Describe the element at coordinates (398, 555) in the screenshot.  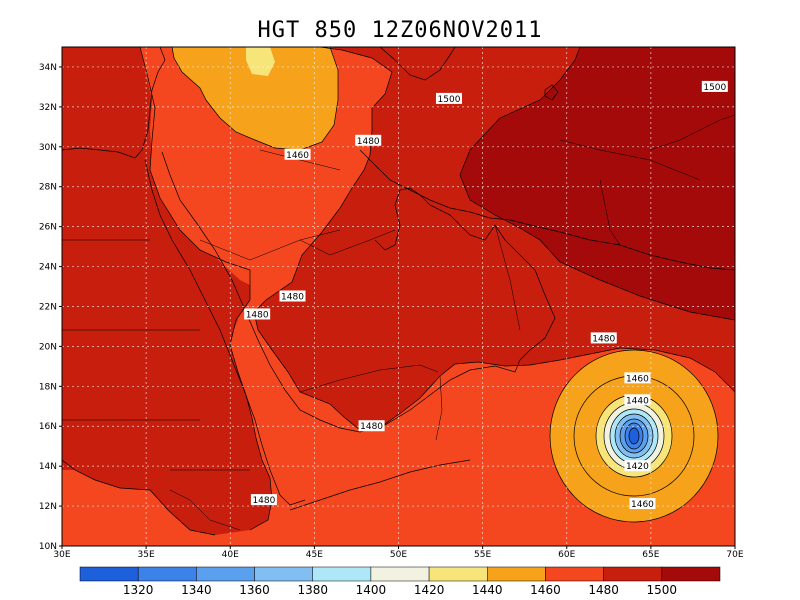
I see `lon-tick-label: 50E` at that location.